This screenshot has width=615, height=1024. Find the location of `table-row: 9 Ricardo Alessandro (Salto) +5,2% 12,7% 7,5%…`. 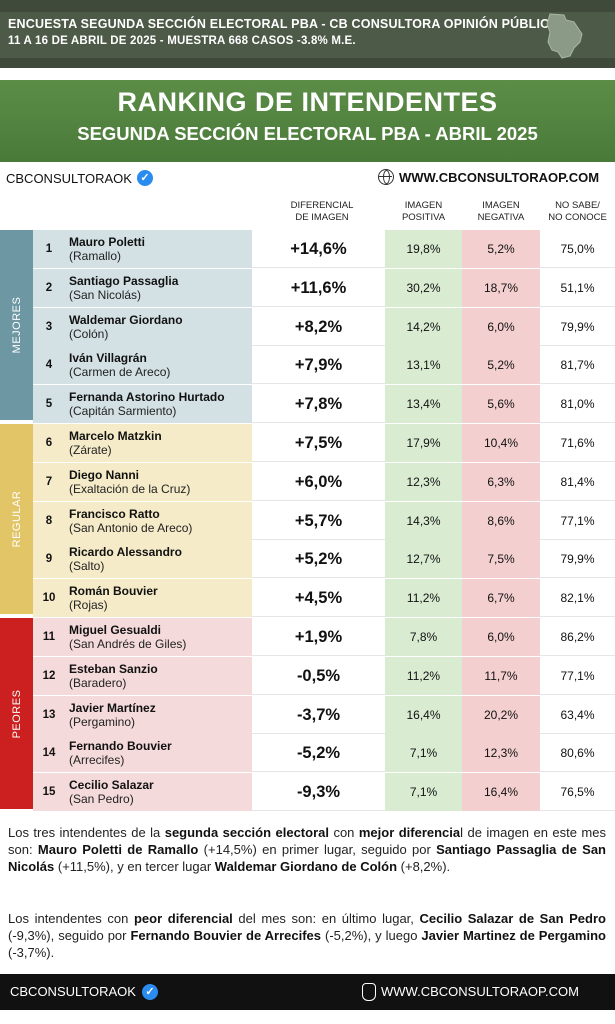

table-row: 9 Ricardo Alessandro (Salto) +5,2% 12,7% 7,5%… is located at coordinates (324, 559).